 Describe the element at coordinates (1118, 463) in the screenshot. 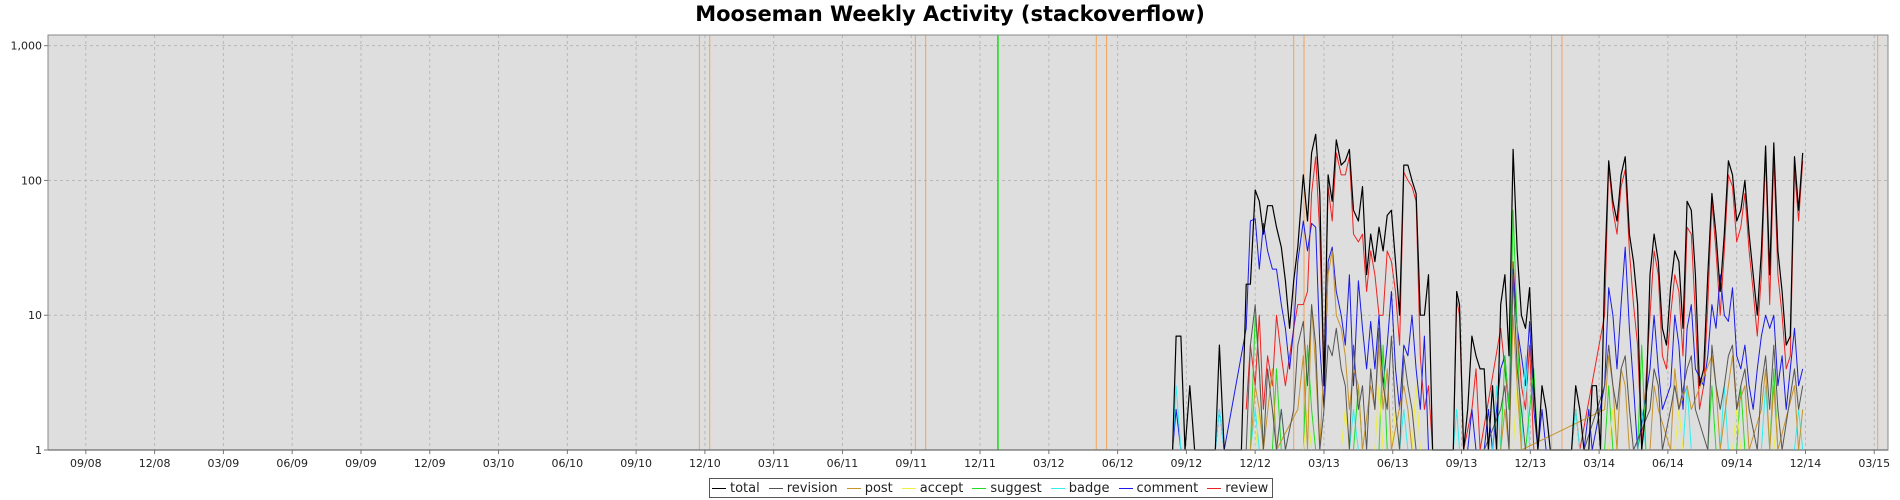

I see `x-tick-label: 06/12` at that location.